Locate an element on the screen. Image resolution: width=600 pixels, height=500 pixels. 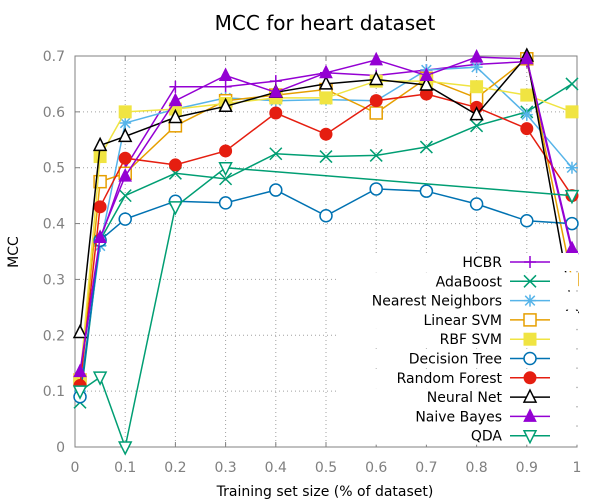
legend-marker-decision-tree is located at coordinates (530, 358).